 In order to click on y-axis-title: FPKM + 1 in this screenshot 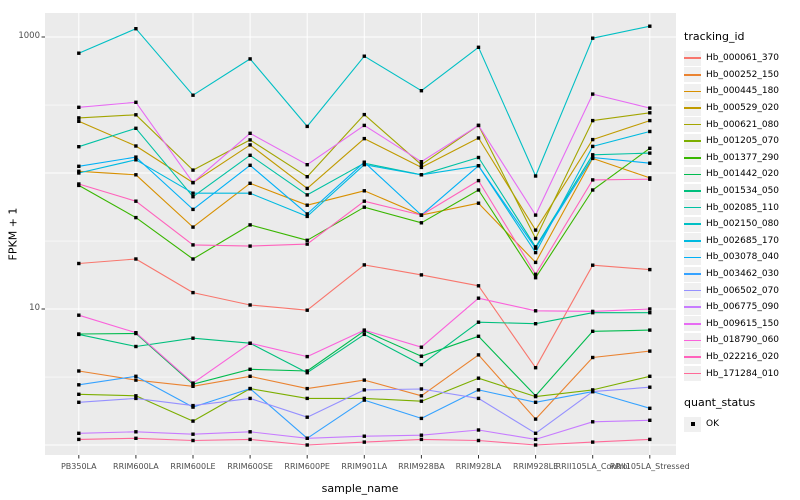, I will do `click(13, 234)`.